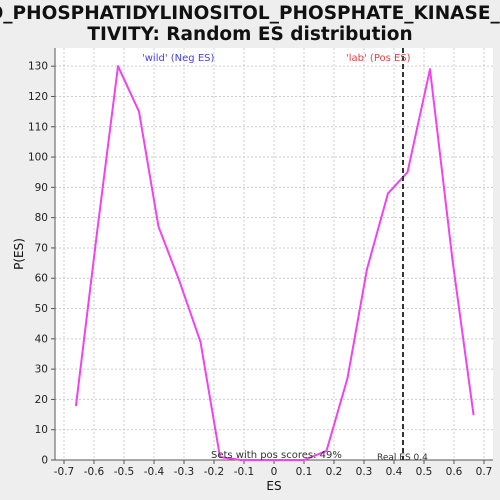 The image size is (500, 500). Describe the element at coordinates (41, 370) in the screenshot. I see `y-tick-label: 30` at that location.